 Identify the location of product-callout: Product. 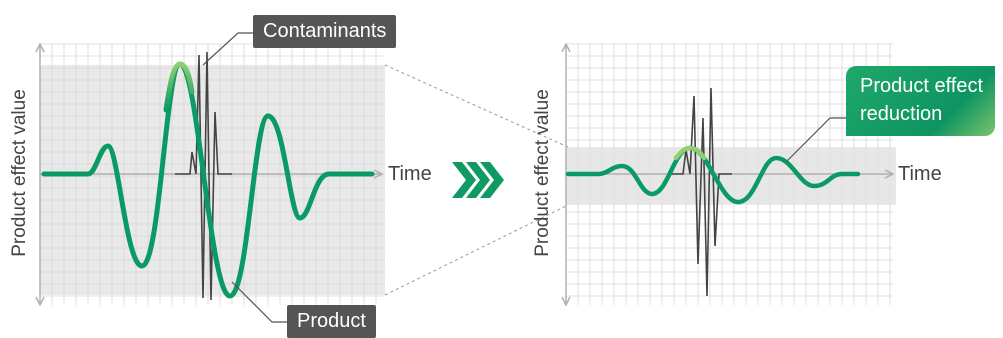
(331, 321).